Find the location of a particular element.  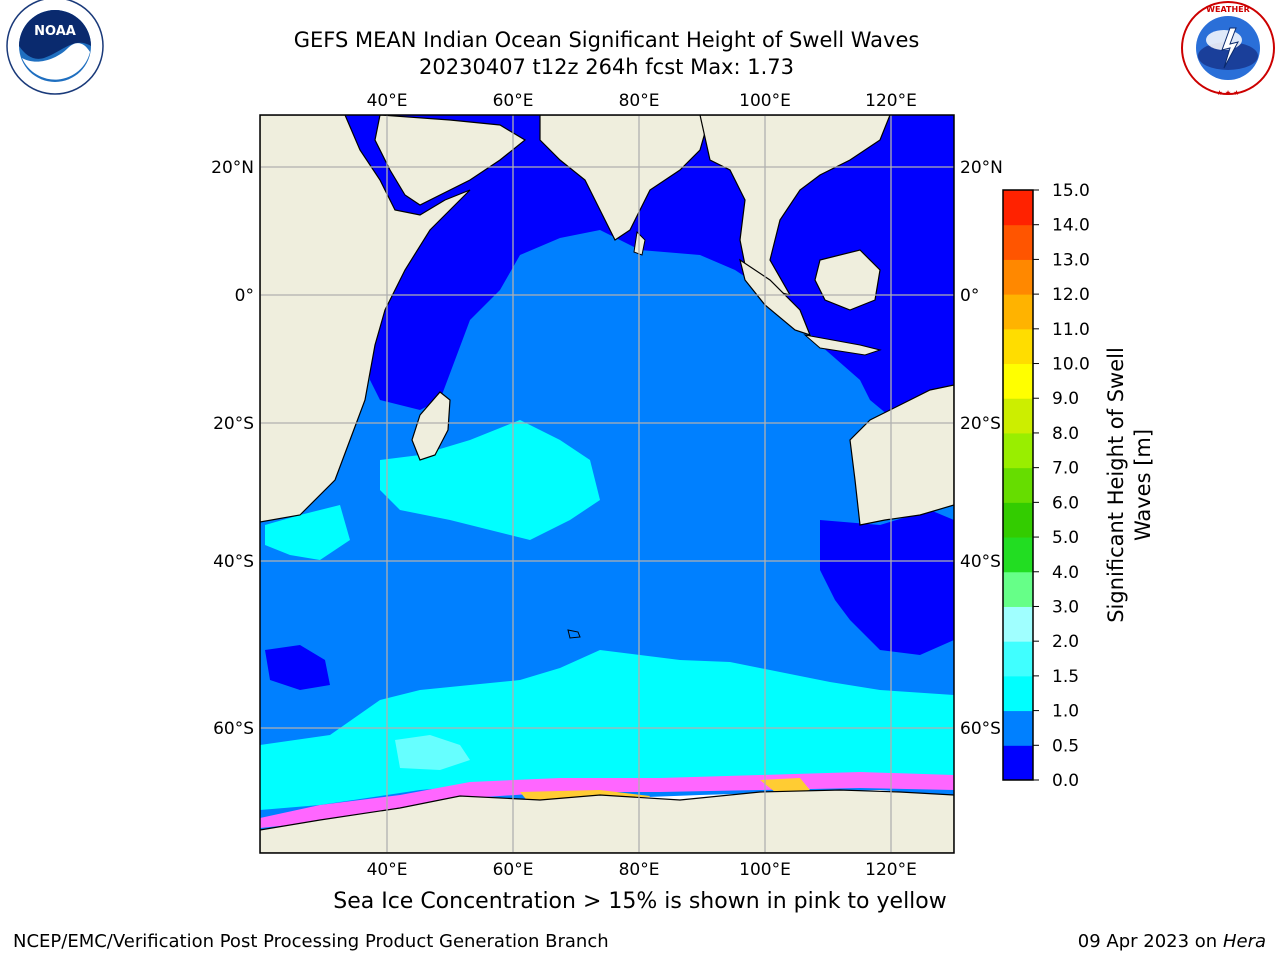

colorbar-tick-label: 15.0 is located at coordinates (1071, 191).